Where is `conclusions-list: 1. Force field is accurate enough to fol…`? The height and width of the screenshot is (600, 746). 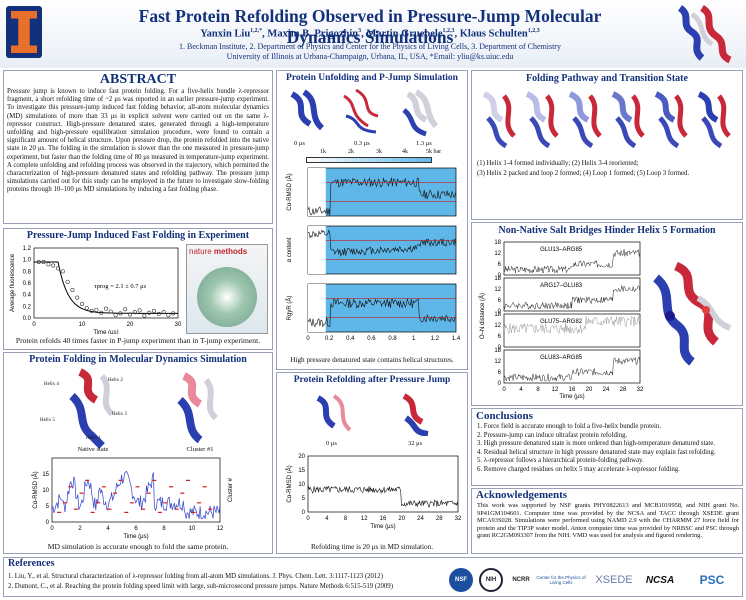
conclusions-list: 1. Force field is accurate enough to fol… is located at coordinates (609, 449).